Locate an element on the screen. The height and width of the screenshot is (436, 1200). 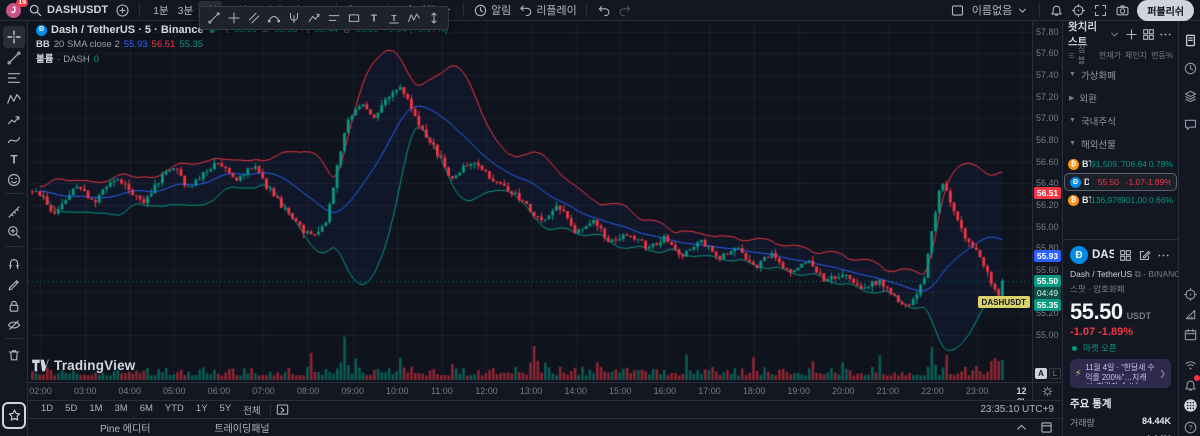
trend-line-icon is located at coordinates (214, 18).